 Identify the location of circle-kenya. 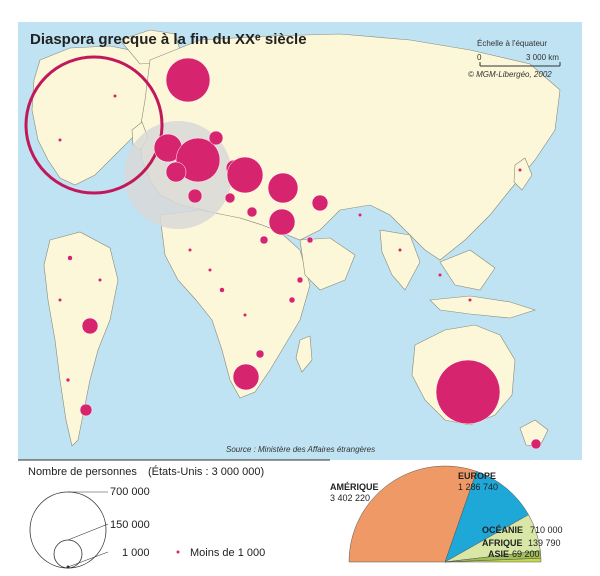
(292, 300).